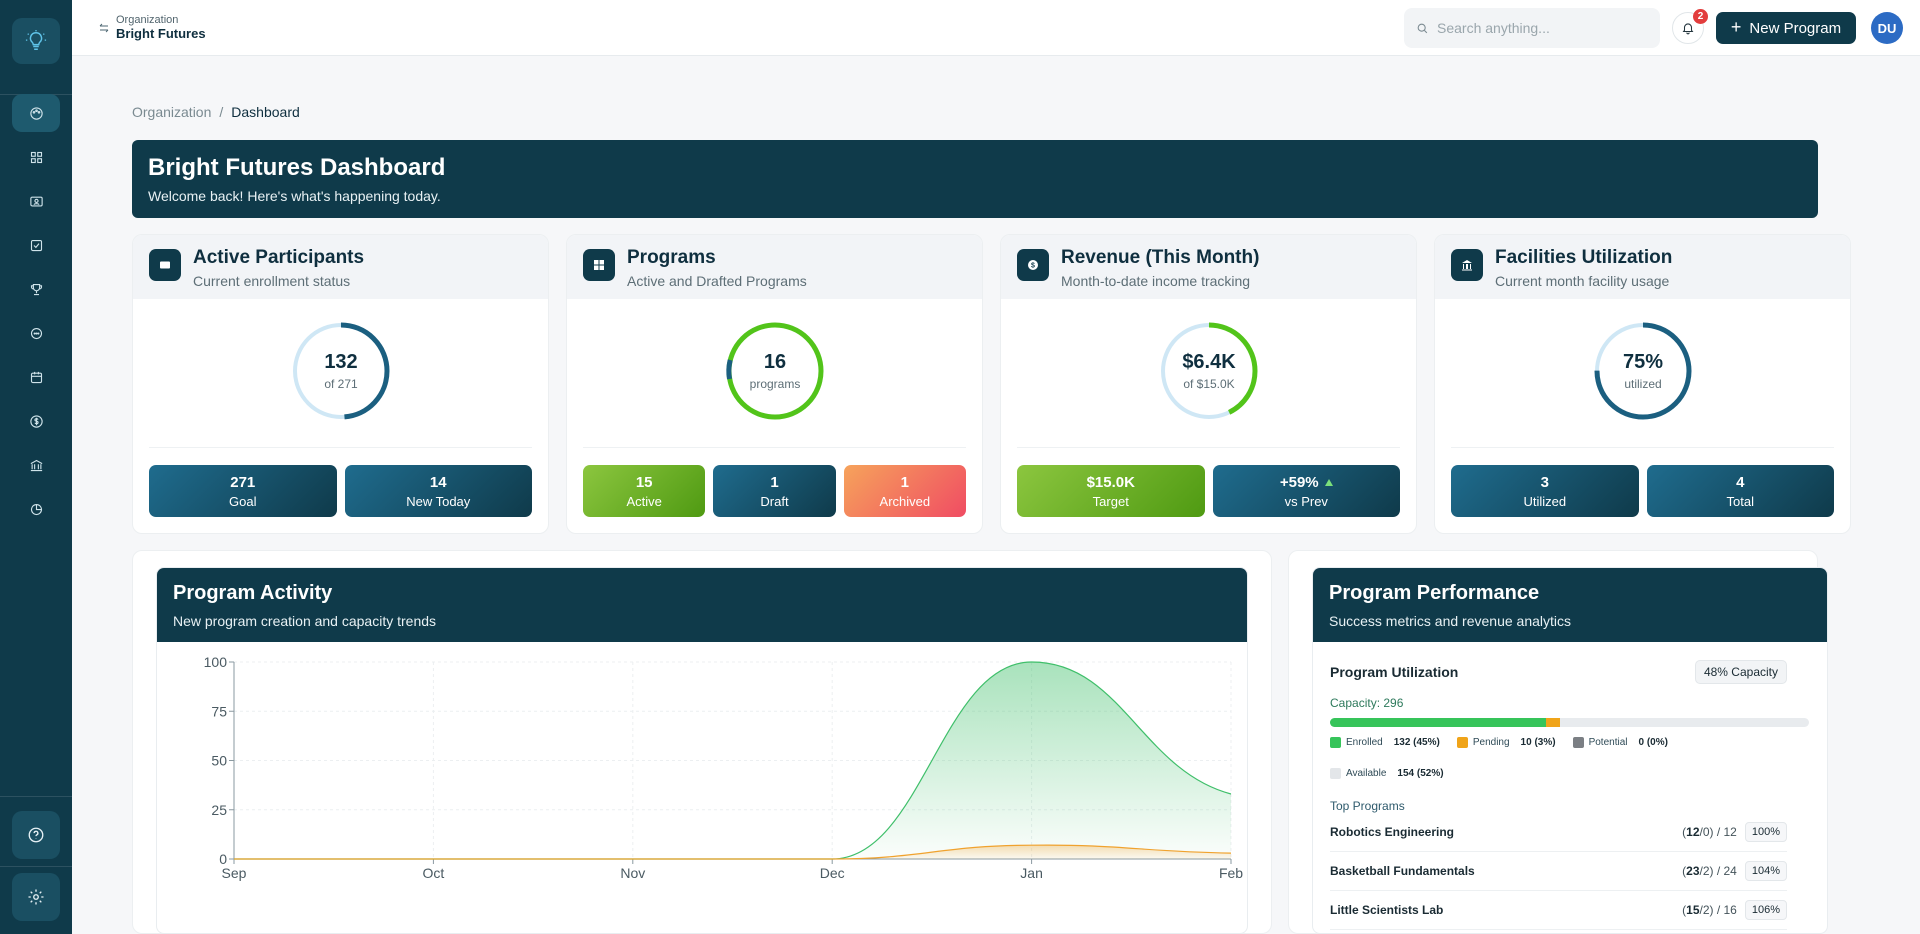  Describe the element at coordinates (775, 362) in the screenshot. I see `programs-value: 16` at that location.